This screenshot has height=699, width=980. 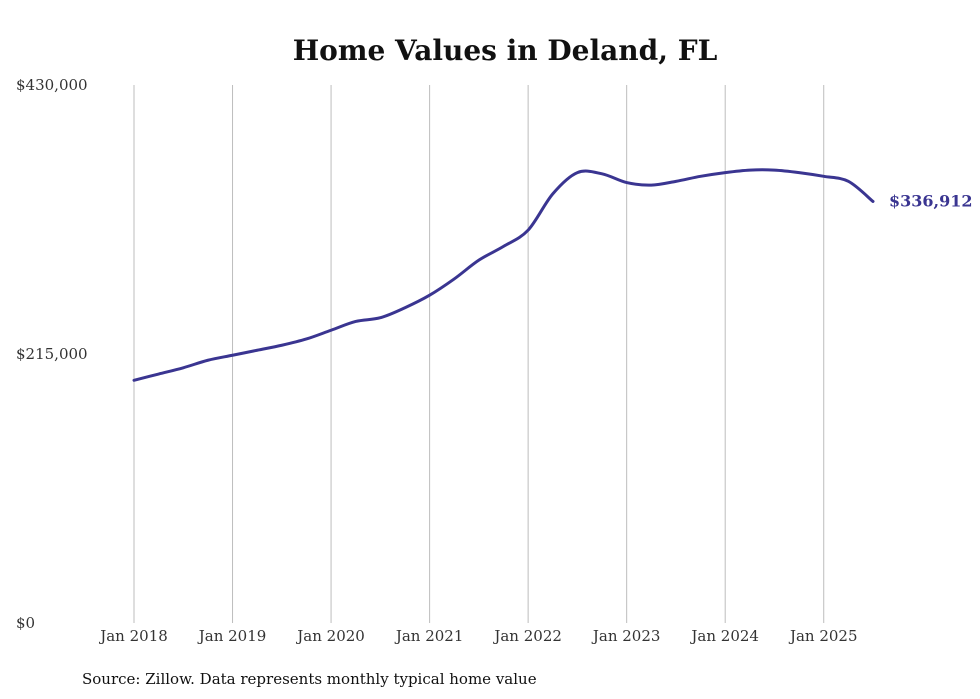 I want to click on x-tick-label: Jan 2021, so click(x=429, y=636).